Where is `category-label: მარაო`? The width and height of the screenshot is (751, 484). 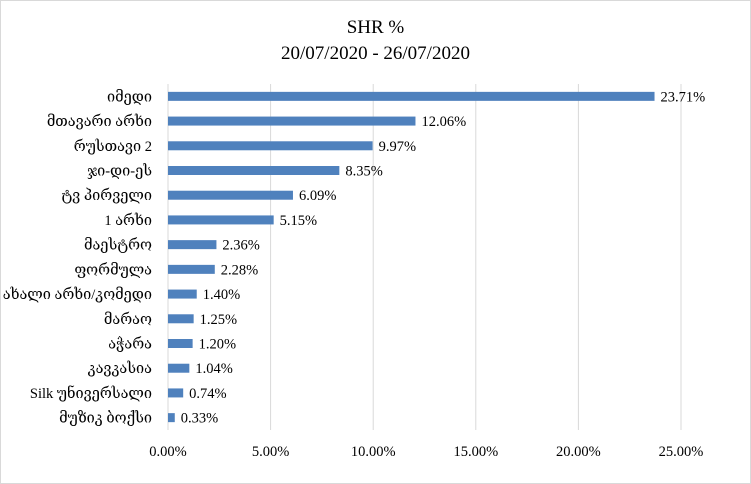
category-label: მარაო is located at coordinates (128, 319).